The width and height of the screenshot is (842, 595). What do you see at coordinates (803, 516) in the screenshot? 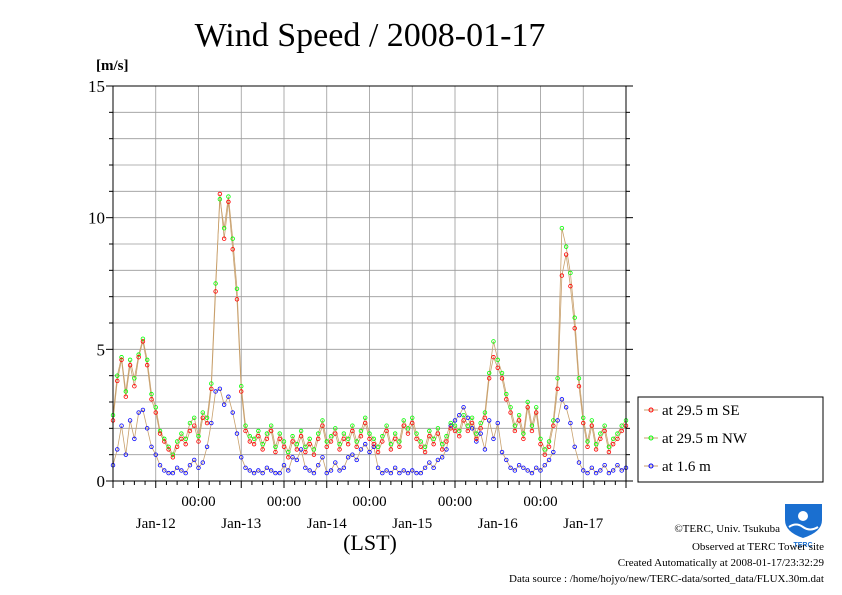
I see `terc-logo-drop-icon` at bounding box center [803, 516].